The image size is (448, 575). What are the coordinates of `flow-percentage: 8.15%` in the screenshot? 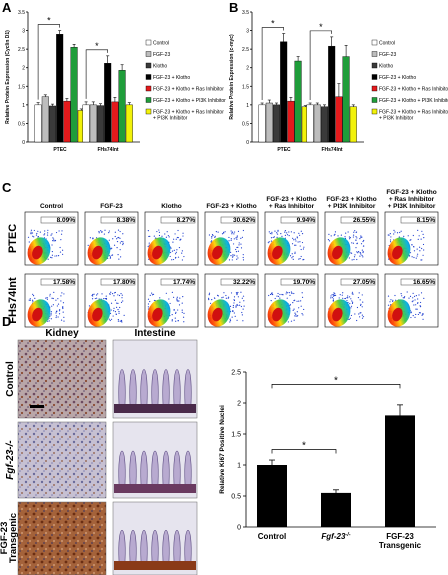 It's located at (426, 220).